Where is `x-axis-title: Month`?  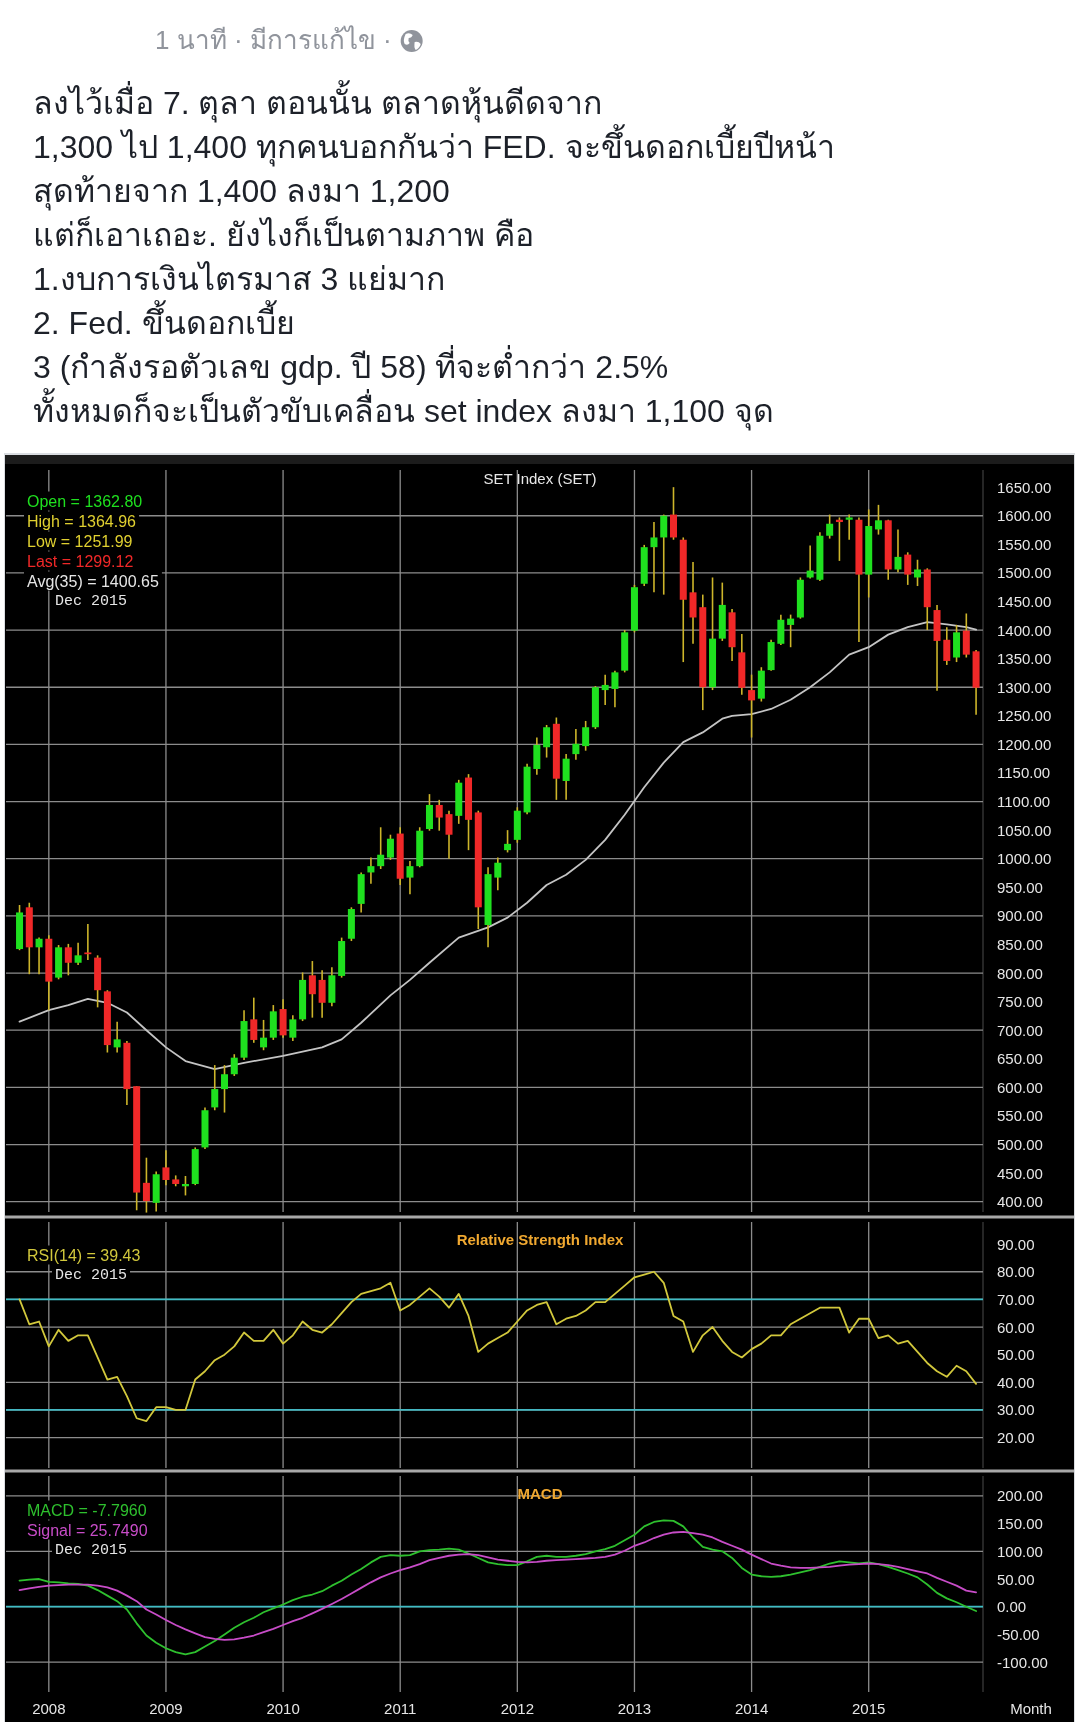
x-axis-title: Month is located at coordinates (1031, 1708).